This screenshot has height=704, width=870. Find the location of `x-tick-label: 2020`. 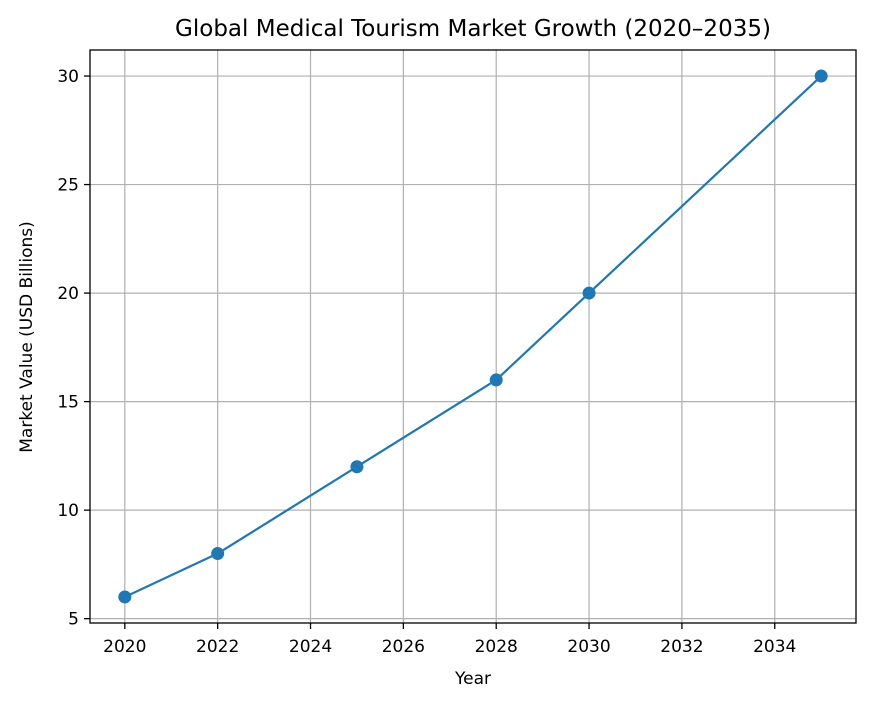

x-tick-label: 2020 is located at coordinates (124, 647).